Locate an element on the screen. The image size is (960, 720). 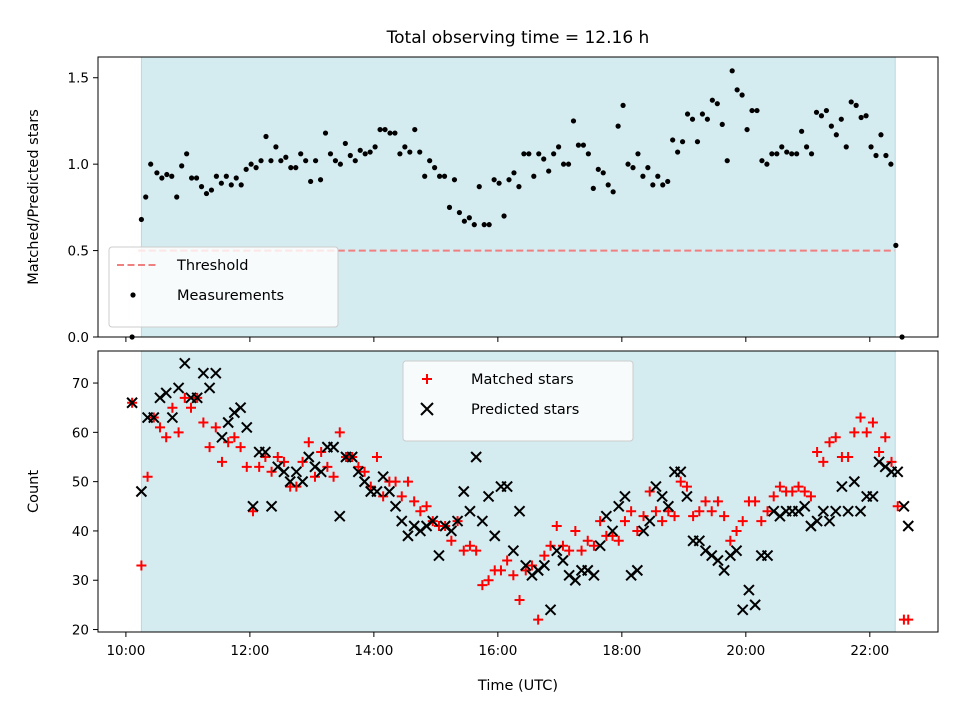
y-tick-label: 1.0 is located at coordinates (78, 165).